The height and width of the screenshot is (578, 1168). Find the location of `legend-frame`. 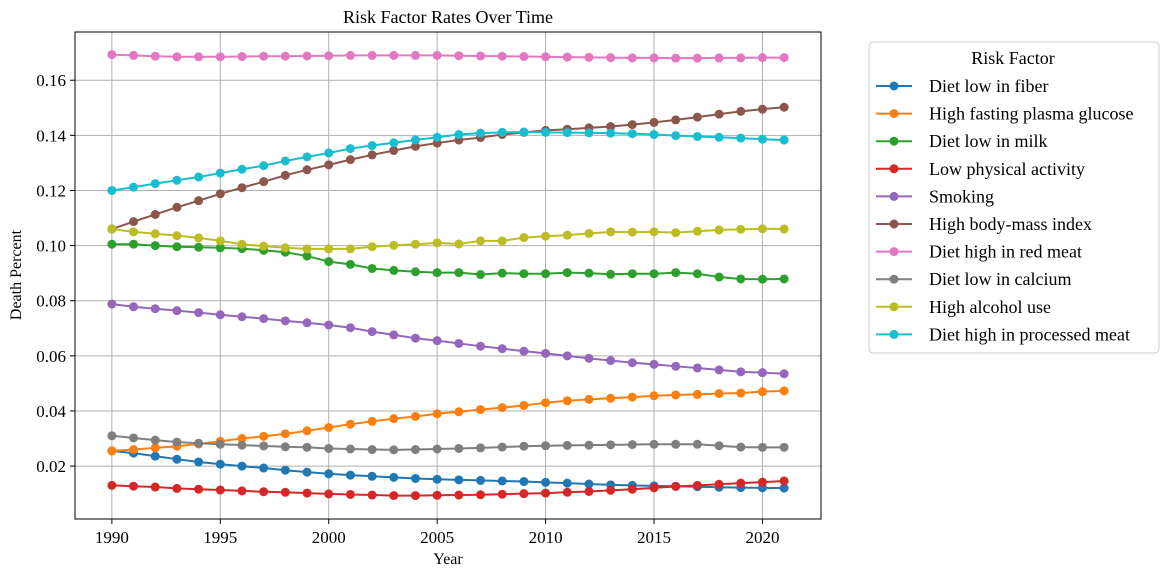

legend-frame is located at coordinates (1014, 197).